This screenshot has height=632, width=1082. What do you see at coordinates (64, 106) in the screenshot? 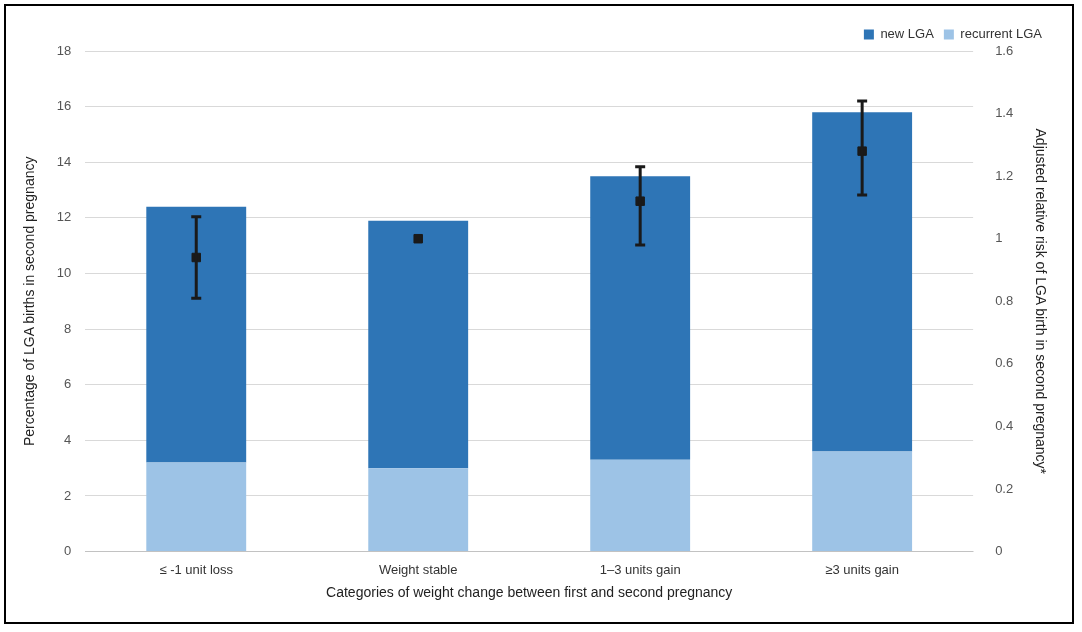
I see `y-tick-label: 16` at bounding box center [64, 106].